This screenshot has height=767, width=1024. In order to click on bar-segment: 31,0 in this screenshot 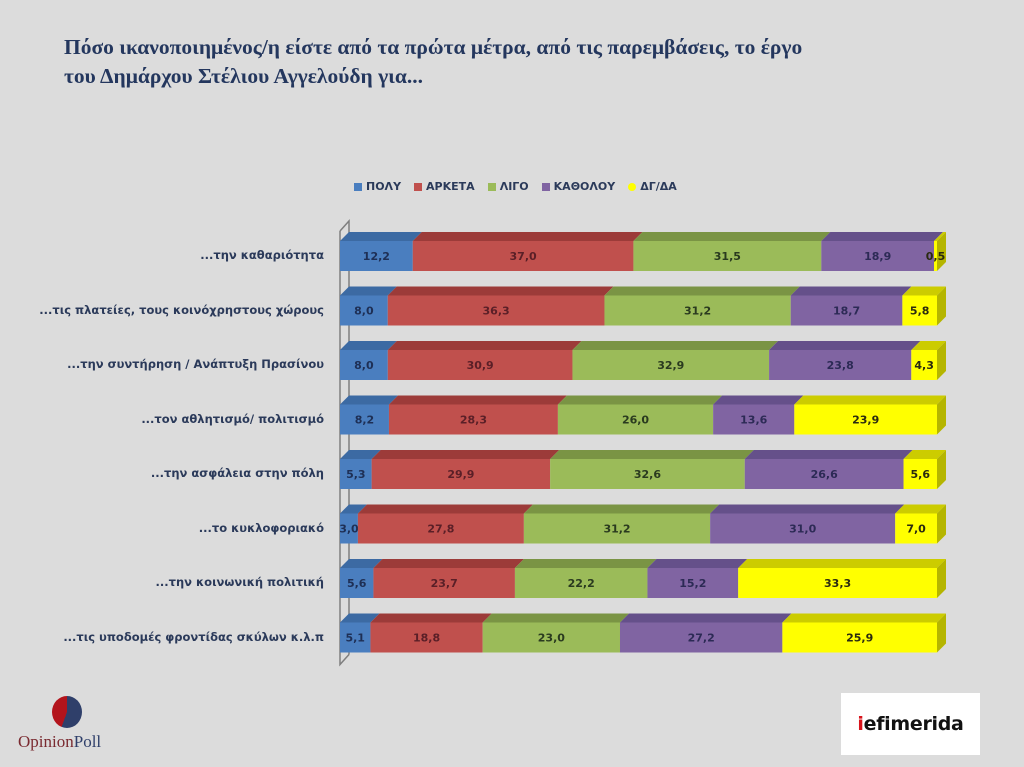, I will do `click(807, 524)`.